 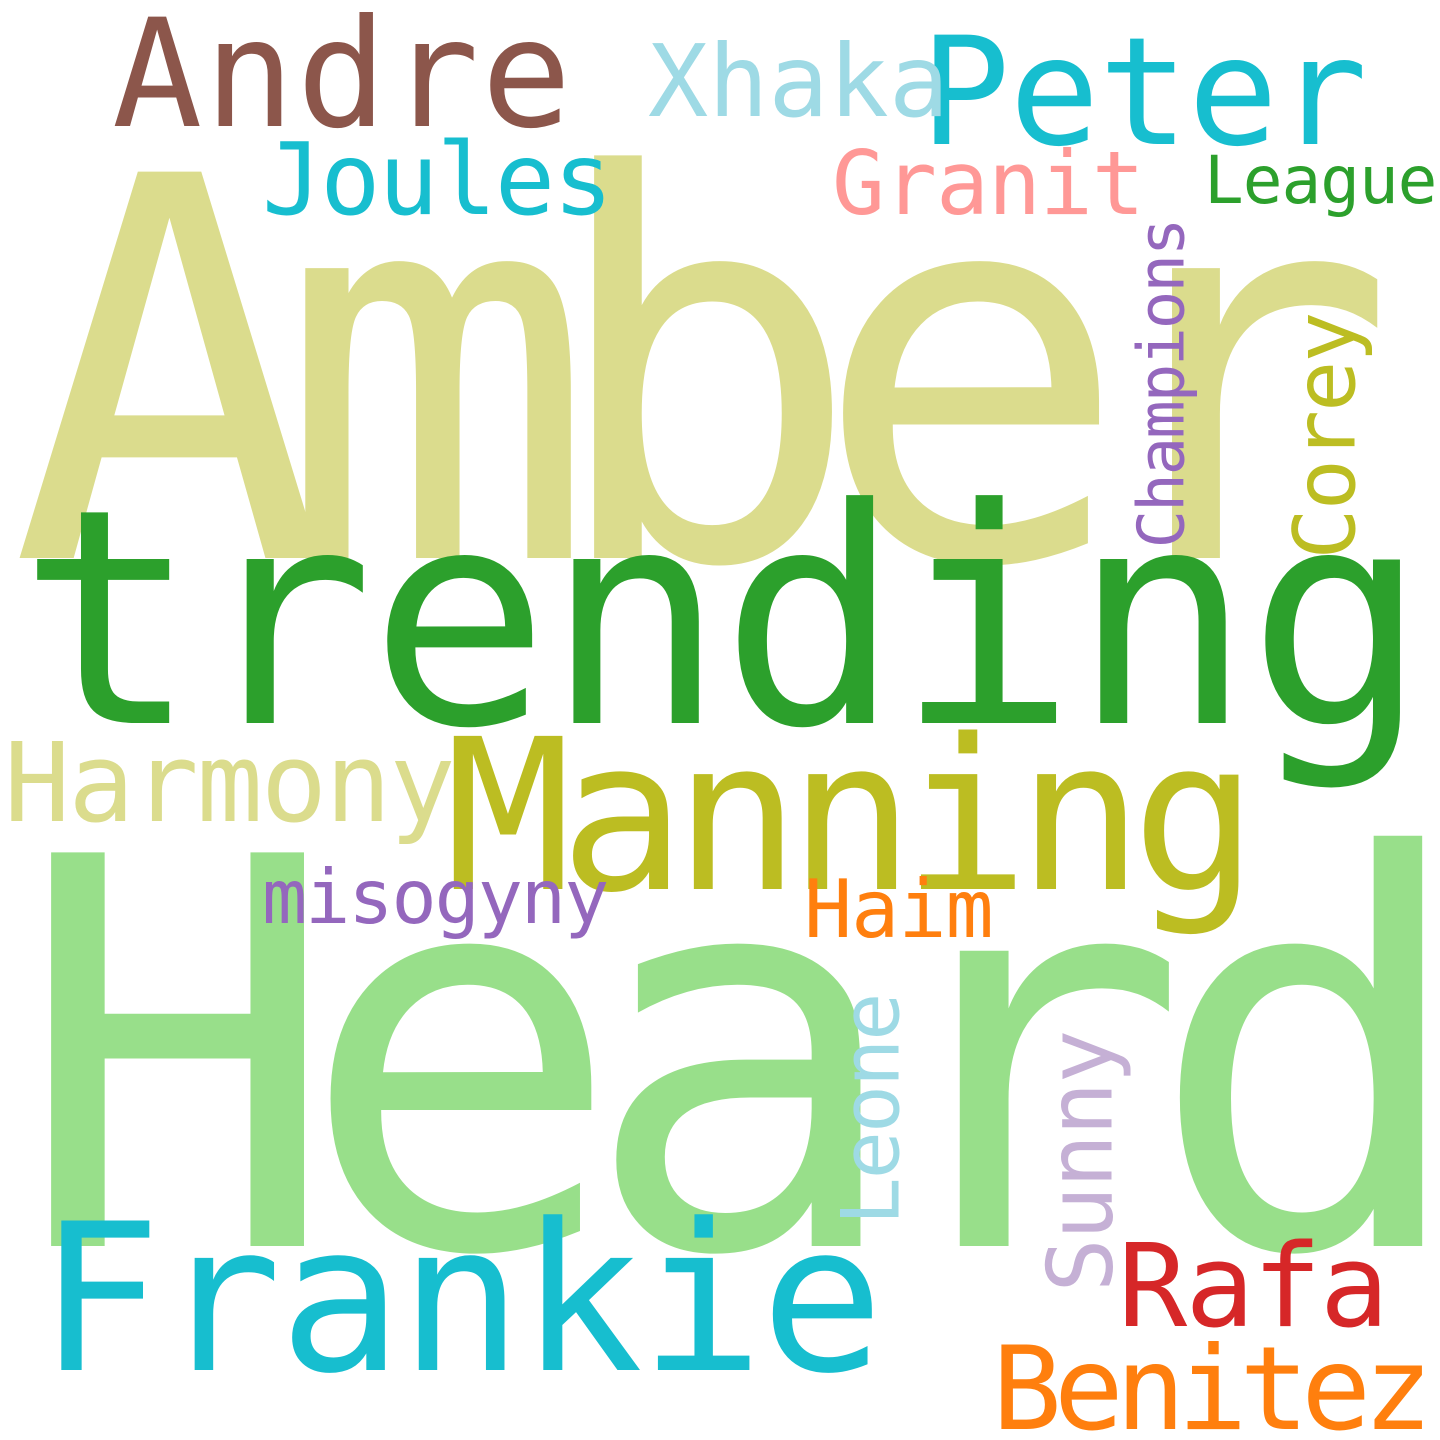 I want to click on word-leone: Leone, so click(x=871, y=1110).